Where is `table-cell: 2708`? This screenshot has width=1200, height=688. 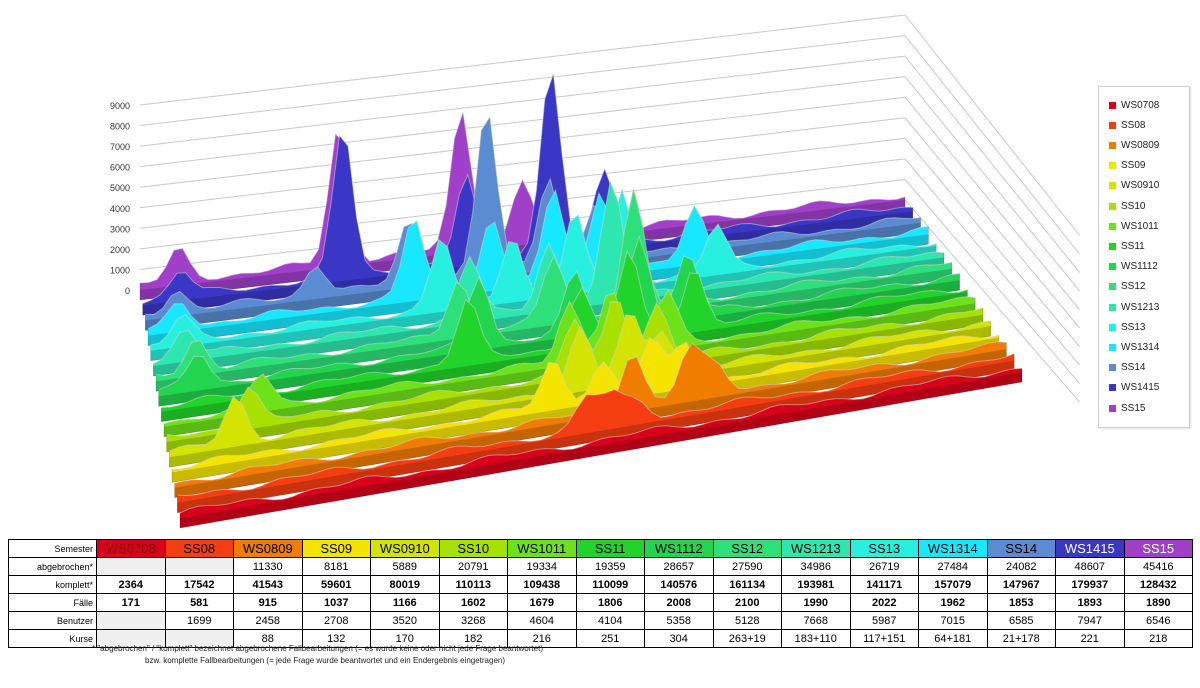
table-cell: 2708 is located at coordinates (336, 620).